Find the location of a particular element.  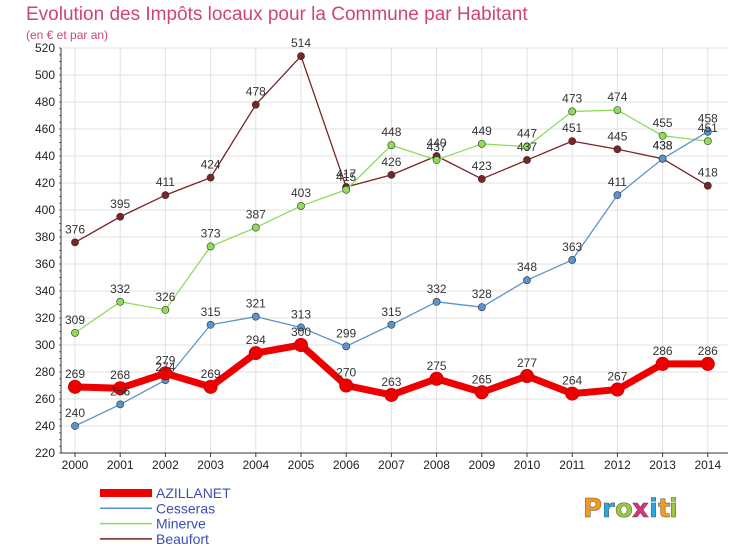

x-tick-label: 2007 is located at coordinates (391, 465).